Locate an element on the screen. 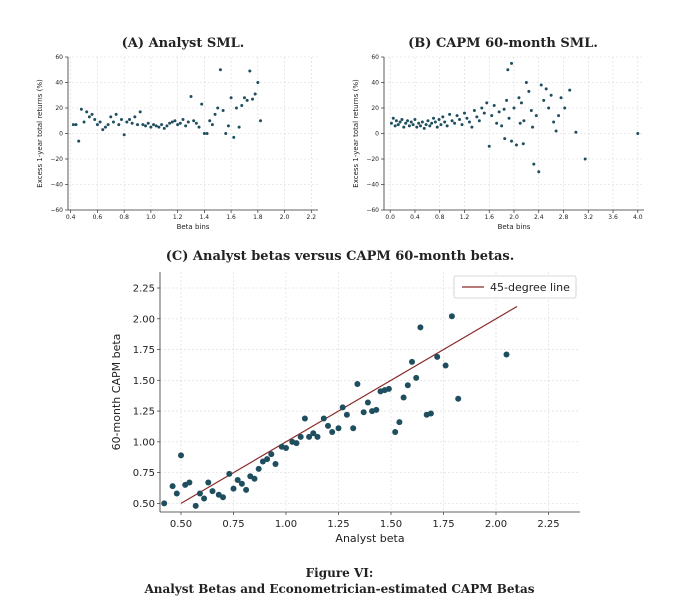 The image size is (679, 596). y-tick-label: 1.25 is located at coordinates (144, 412).